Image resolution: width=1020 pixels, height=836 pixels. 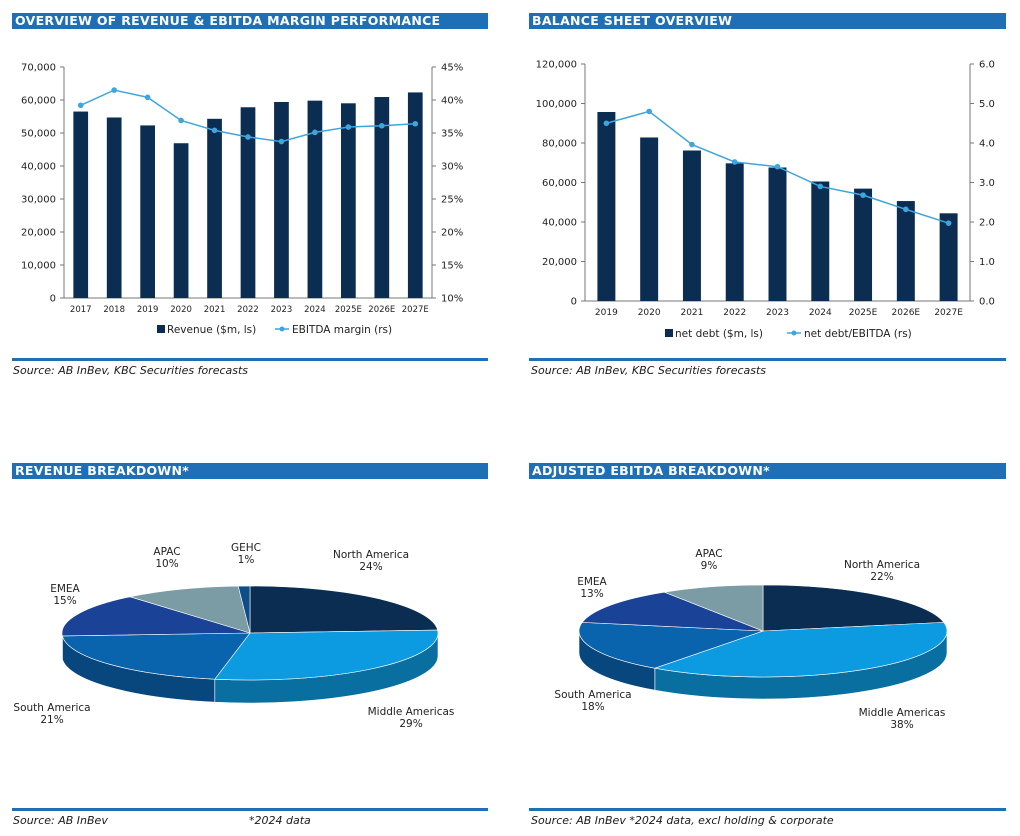 What do you see at coordinates (591, 594) in the screenshot?
I see `pie-slice-value: 13%` at bounding box center [591, 594].